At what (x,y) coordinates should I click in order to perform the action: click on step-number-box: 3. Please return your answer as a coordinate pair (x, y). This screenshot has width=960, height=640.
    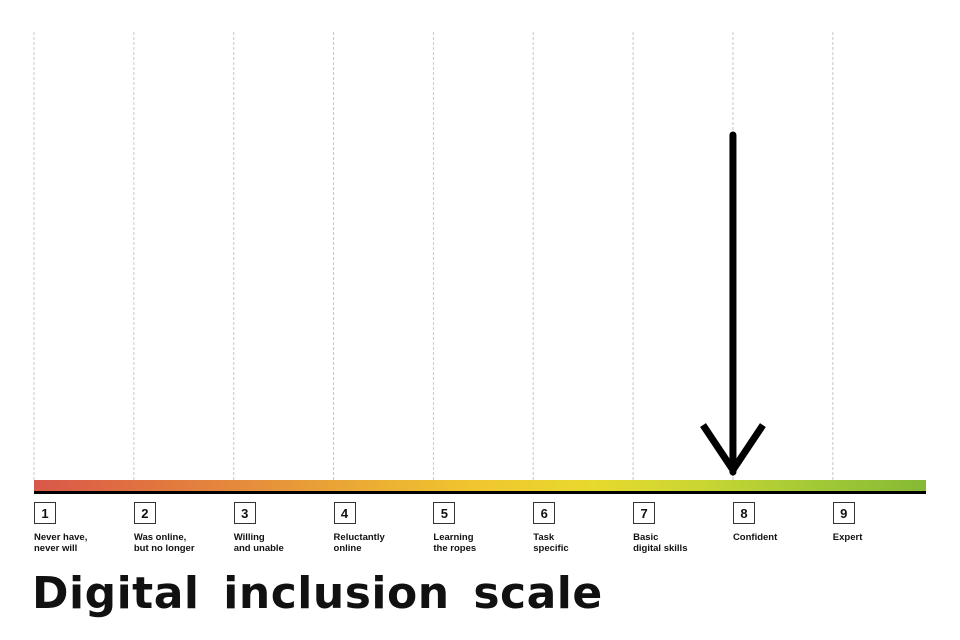
    Looking at the image, I should click on (244, 513).